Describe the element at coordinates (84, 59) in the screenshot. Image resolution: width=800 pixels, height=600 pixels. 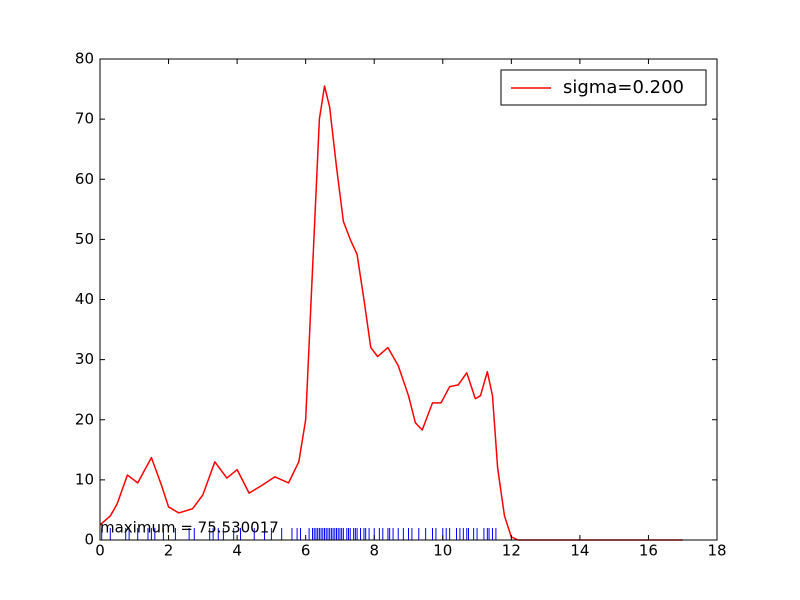
I see `y-tick-label: 80` at that location.